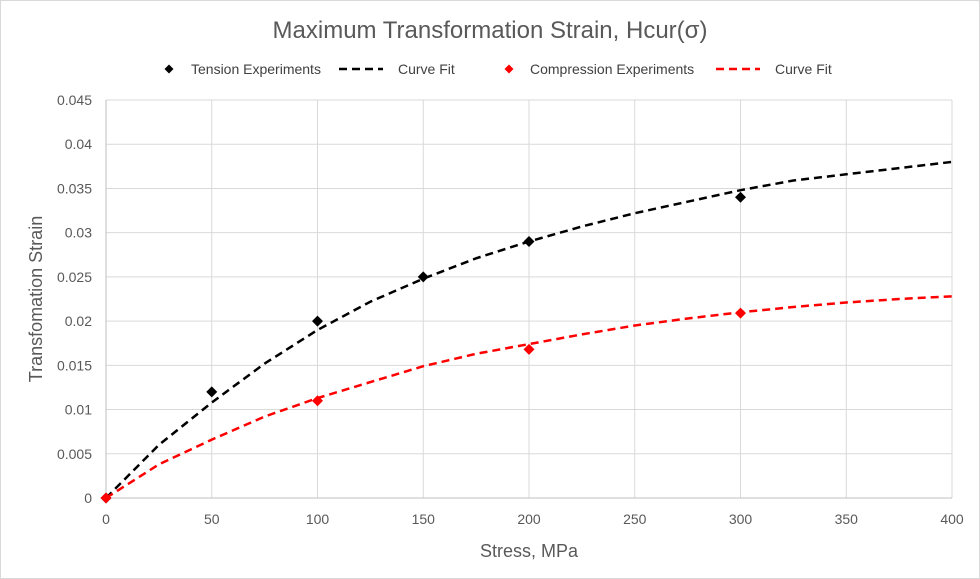 The height and width of the screenshot is (579, 980). Describe the element at coordinates (78, 144) in the screenshot. I see `y-tick-label: 0.04` at that location.